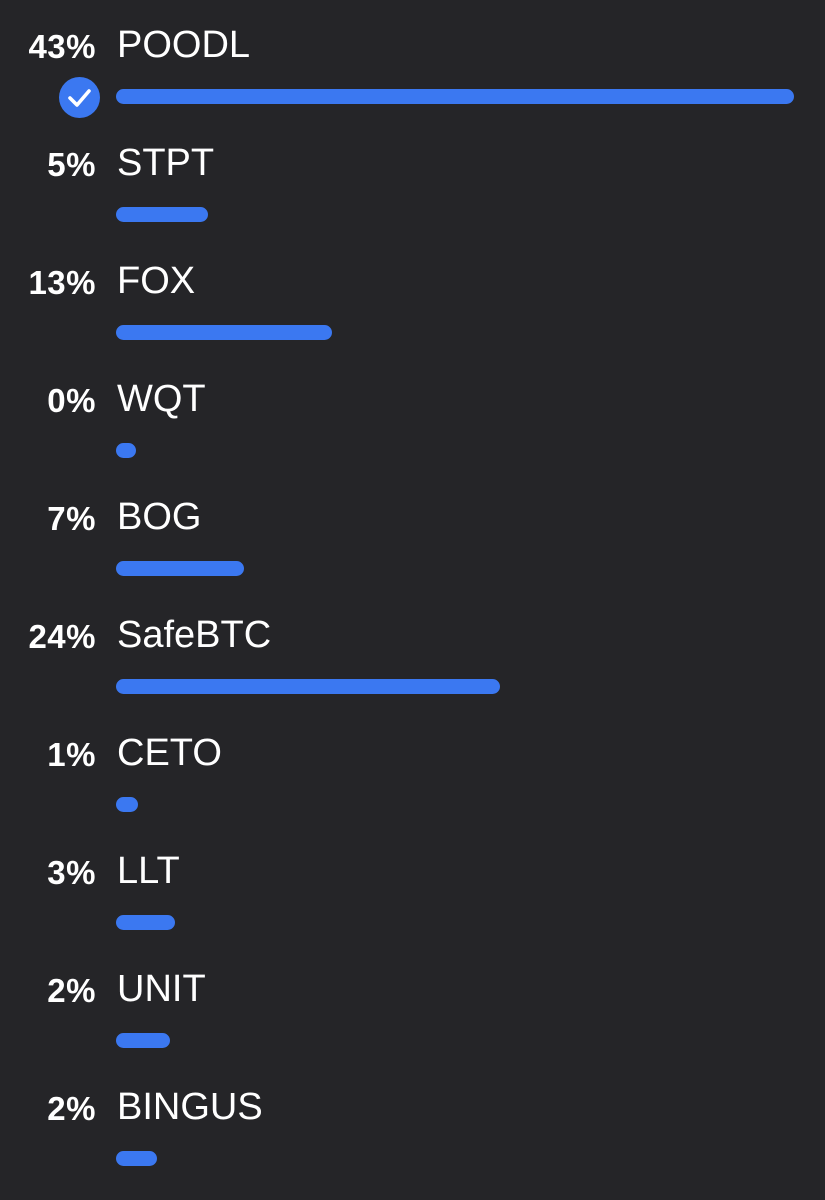 The height and width of the screenshot is (1200, 825). I want to click on option-percent: 0%, so click(71, 400).